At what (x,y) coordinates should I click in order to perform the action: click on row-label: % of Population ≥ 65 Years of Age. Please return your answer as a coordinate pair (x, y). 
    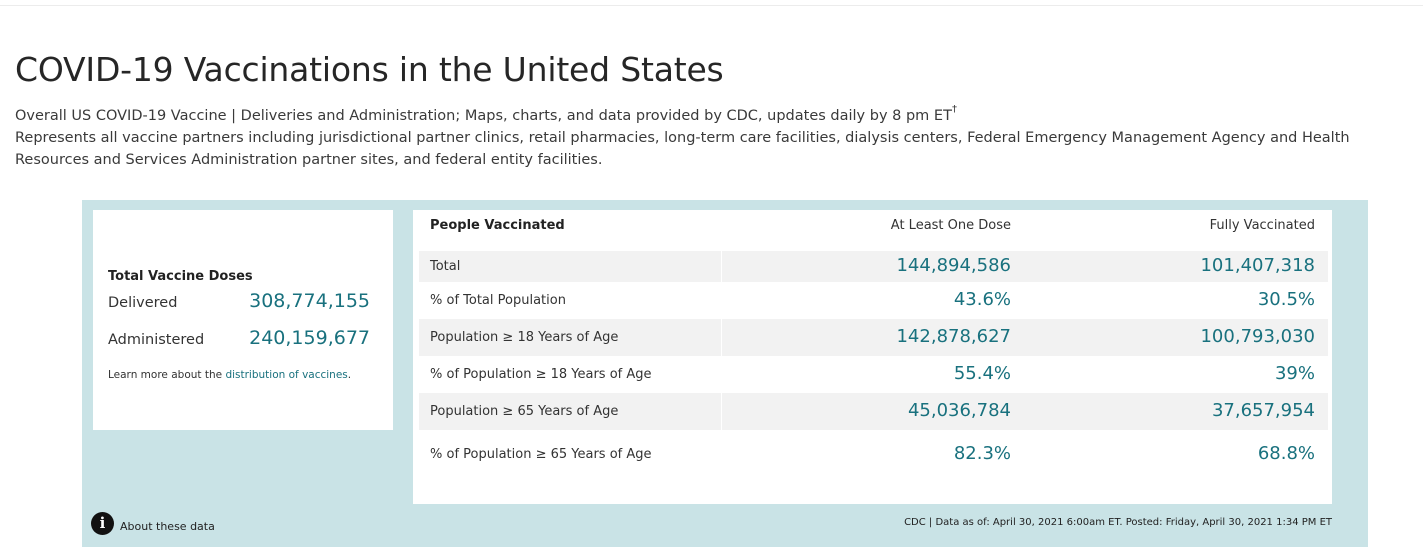
    Looking at the image, I should click on (541, 454).